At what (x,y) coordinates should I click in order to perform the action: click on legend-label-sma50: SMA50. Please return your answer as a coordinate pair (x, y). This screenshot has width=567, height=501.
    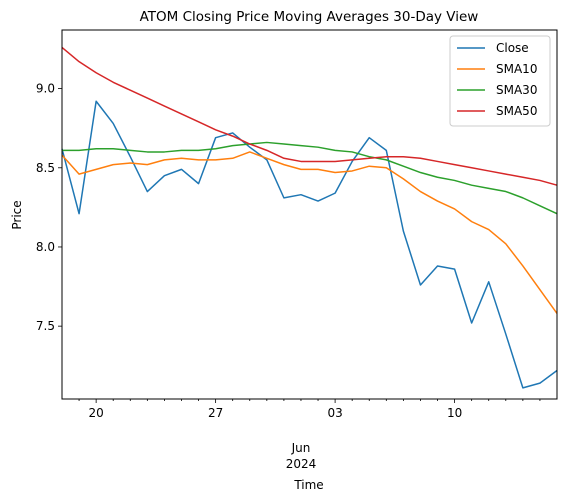
    Looking at the image, I should click on (516, 111).